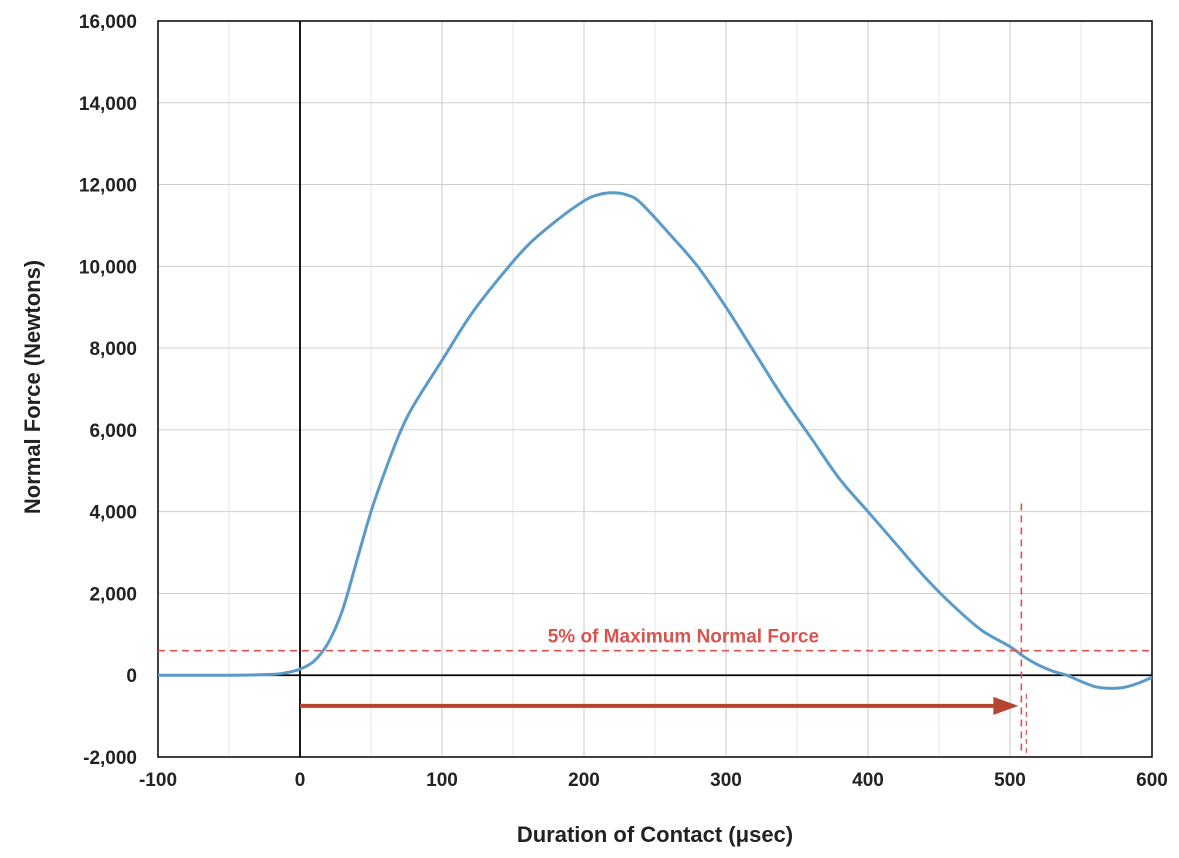 The image size is (1179, 858). What do you see at coordinates (300, 780) in the screenshot?
I see `x-tick-label: 0` at bounding box center [300, 780].